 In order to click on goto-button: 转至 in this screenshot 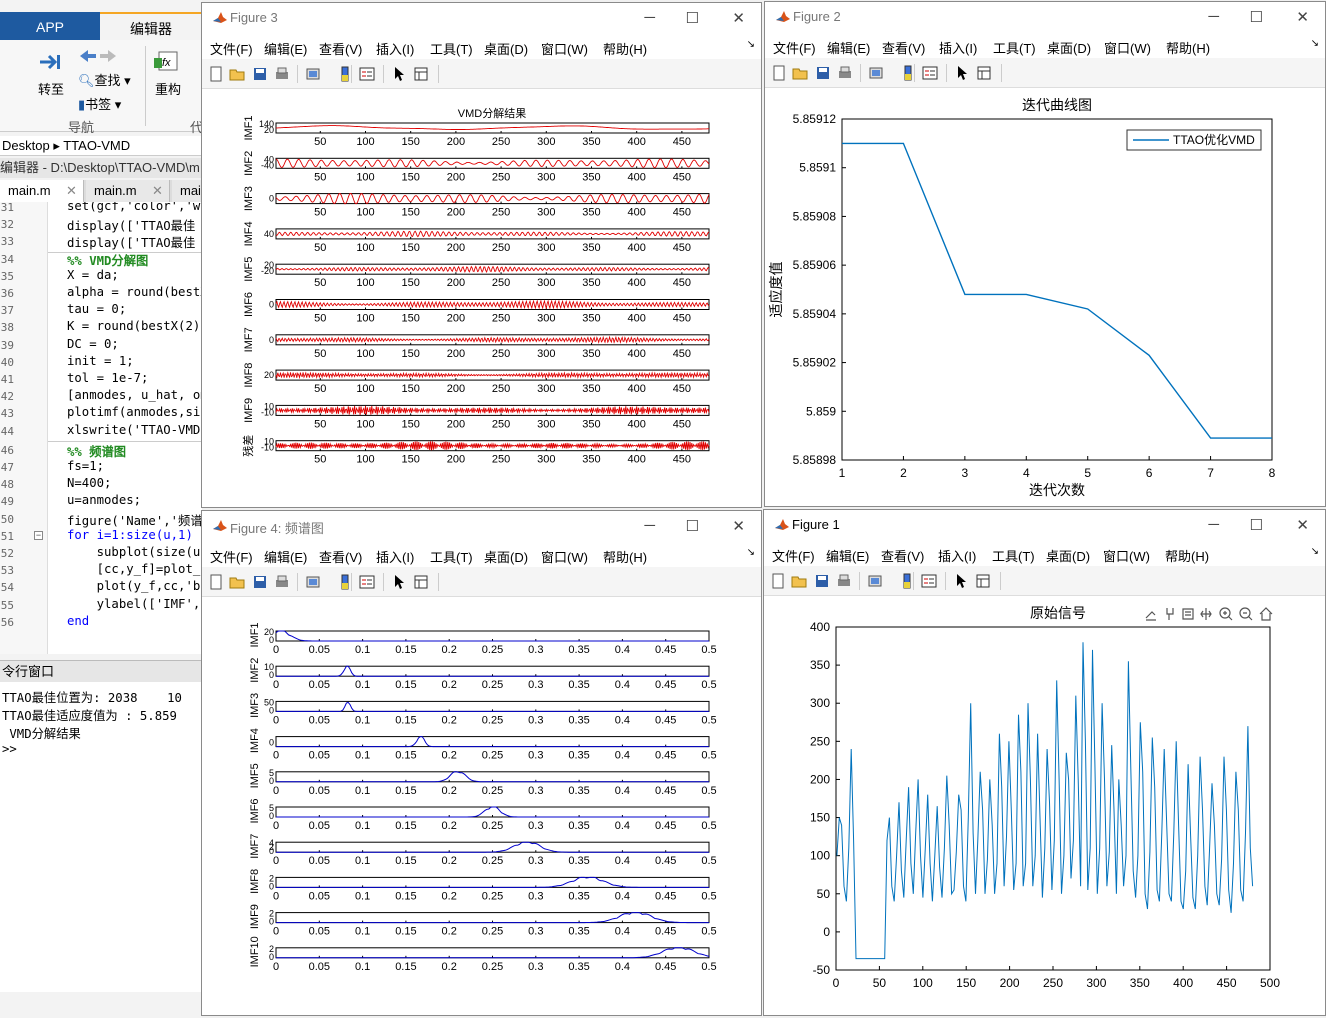, I will do `click(51, 89)`.